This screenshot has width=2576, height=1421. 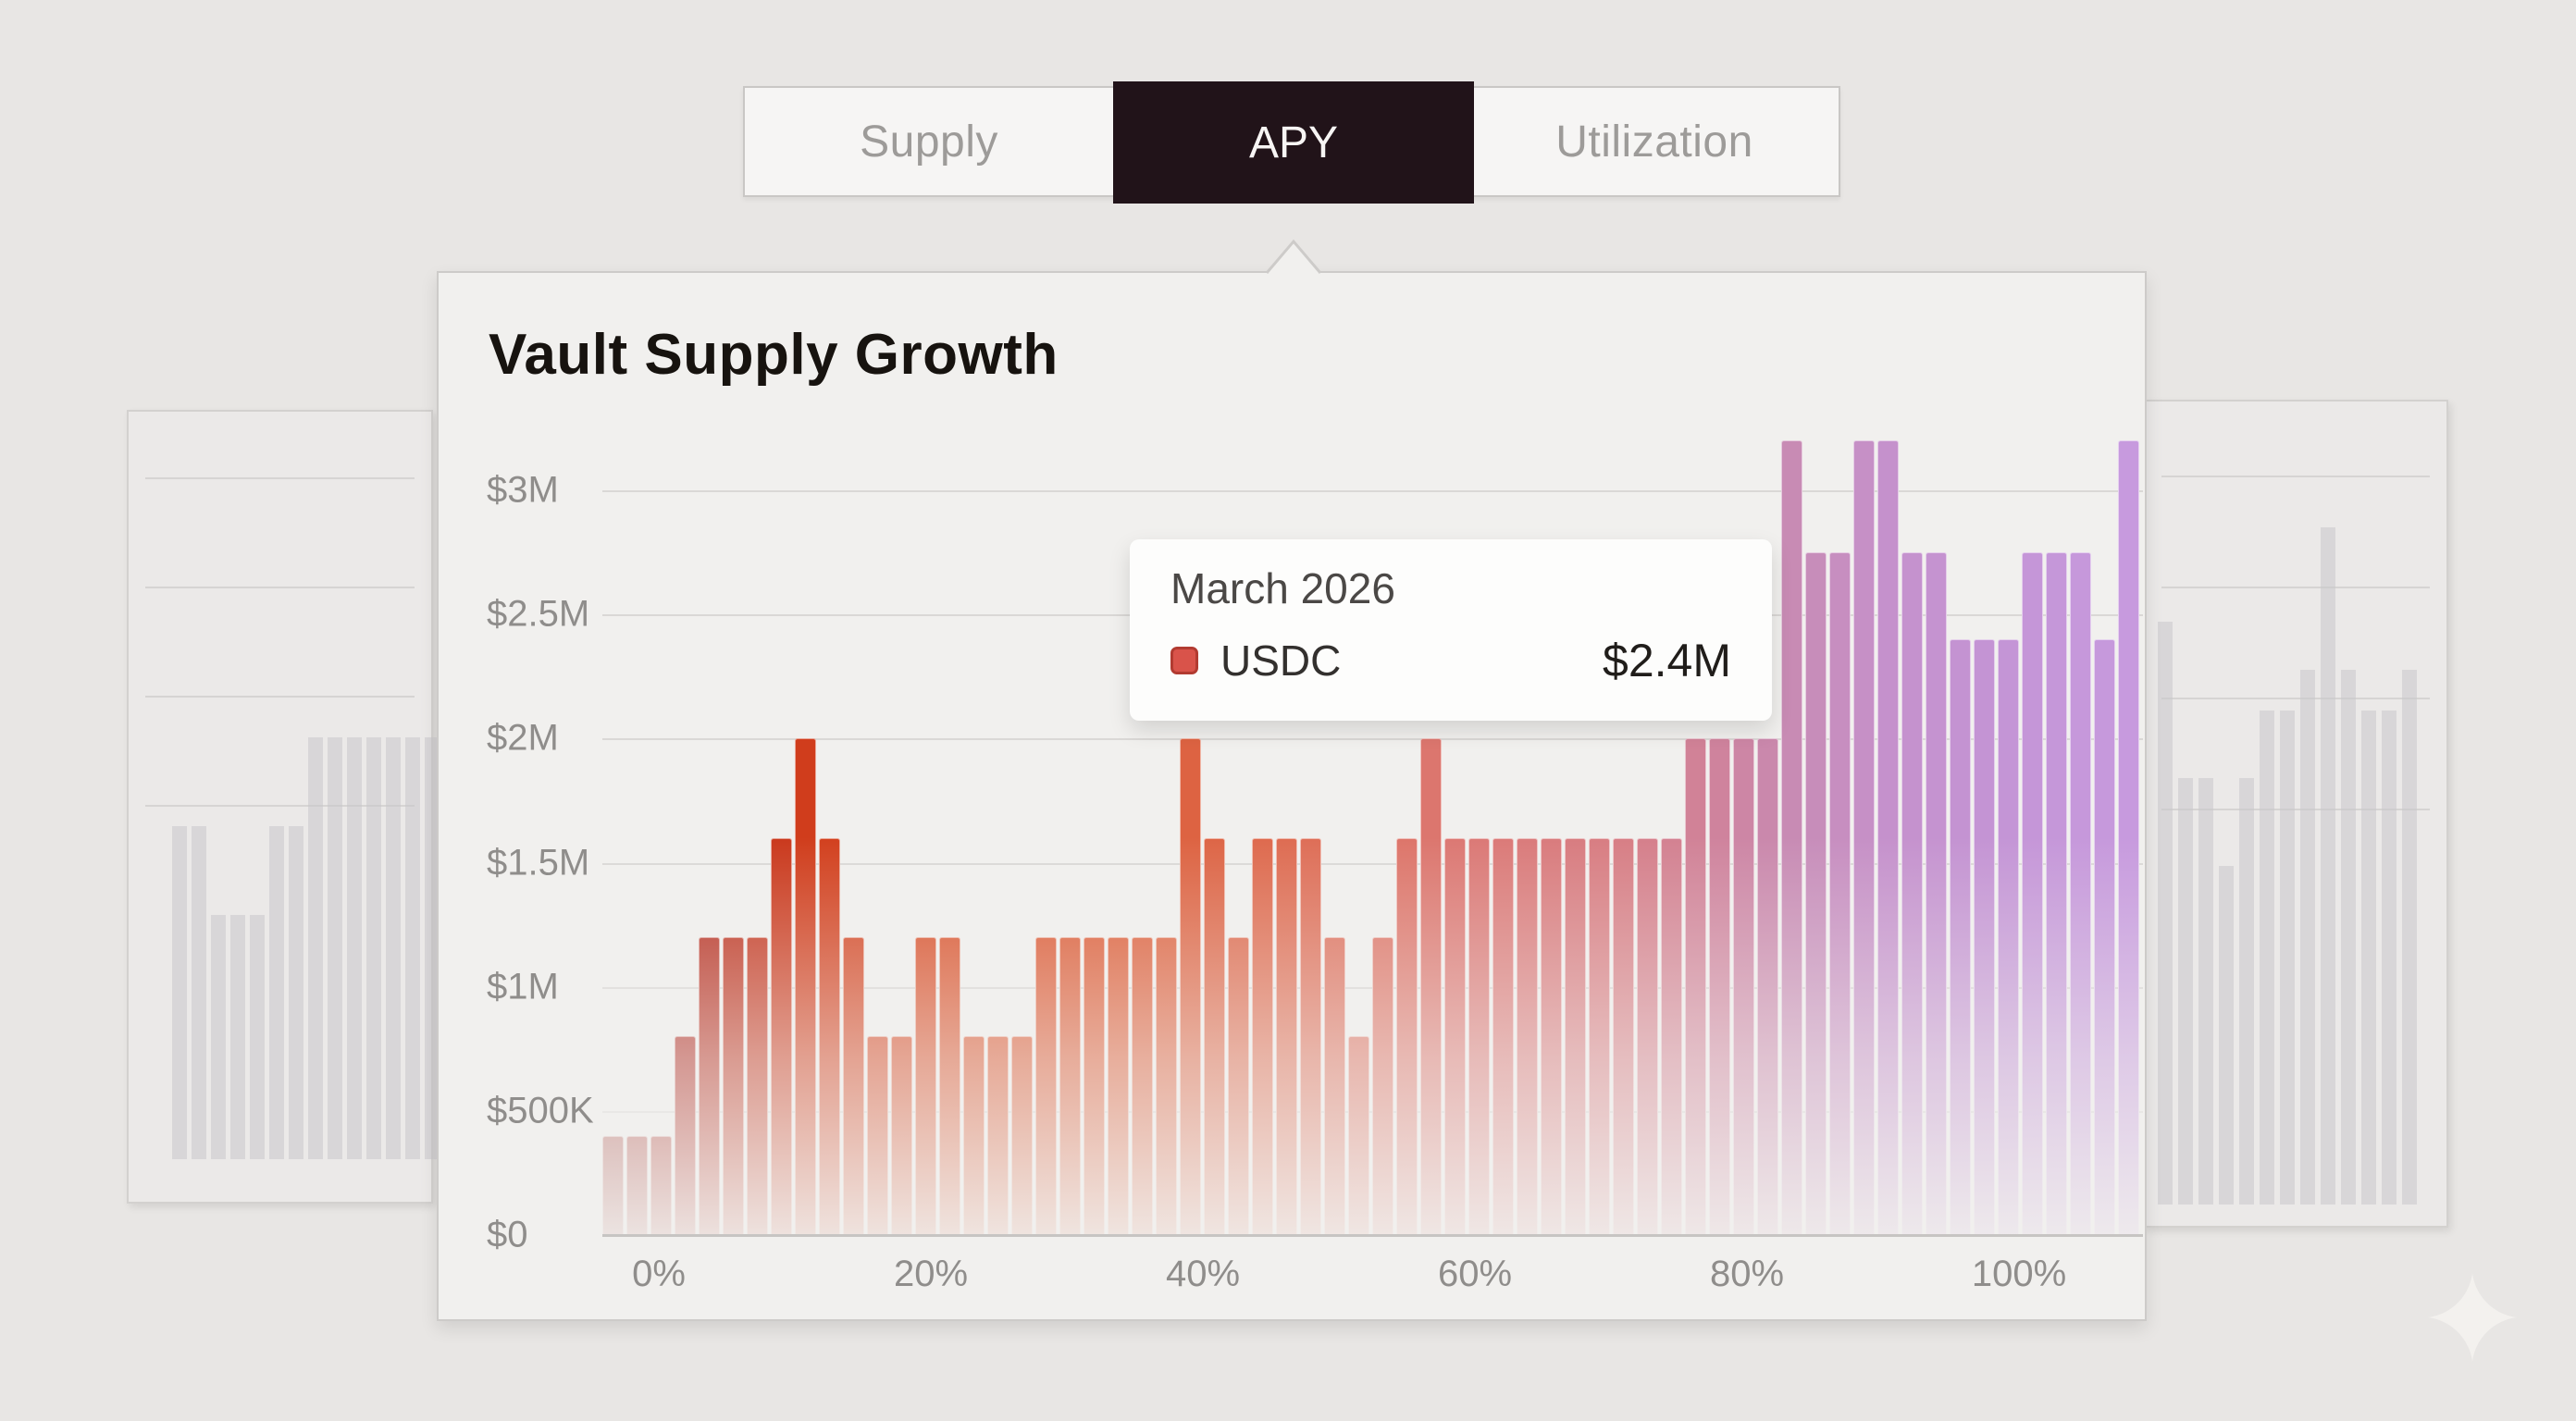 I want to click on tab-utilization: Utilization, so click(x=1655, y=141).